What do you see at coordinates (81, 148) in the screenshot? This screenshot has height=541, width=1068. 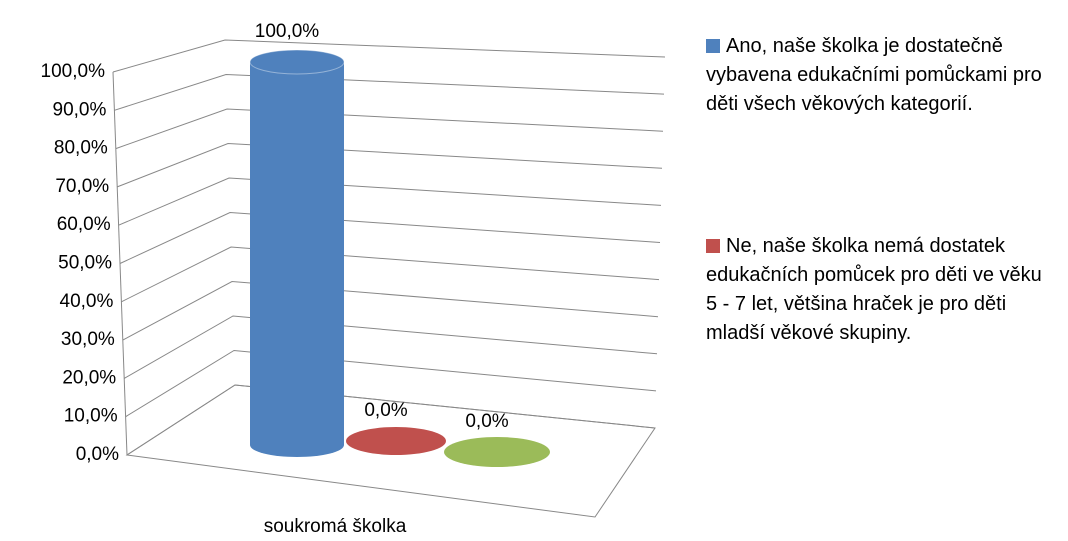 I see `y-tick-label: 80,0%` at bounding box center [81, 148].